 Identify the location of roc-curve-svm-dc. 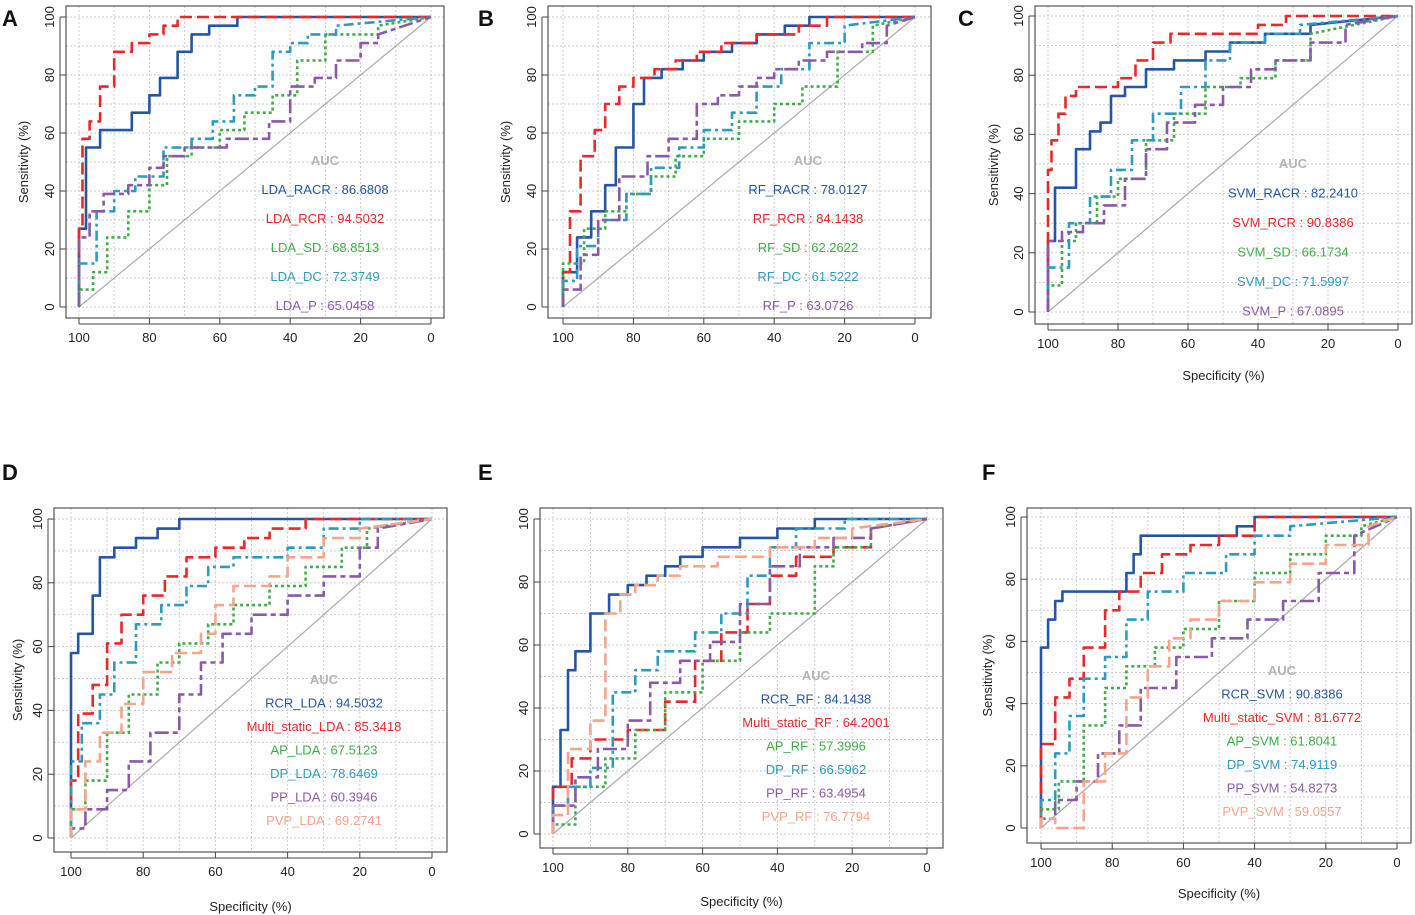
(1222, 163).